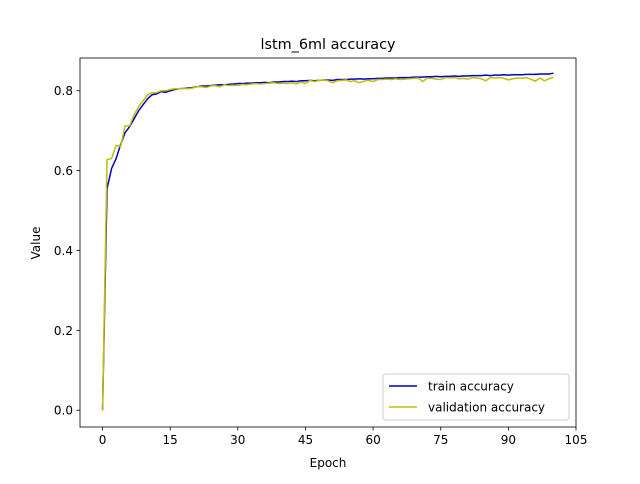  What do you see at coordinates (36, 243) in the screenshot?
I see `y-axis-label: Value` at bounding box center [36, 243].